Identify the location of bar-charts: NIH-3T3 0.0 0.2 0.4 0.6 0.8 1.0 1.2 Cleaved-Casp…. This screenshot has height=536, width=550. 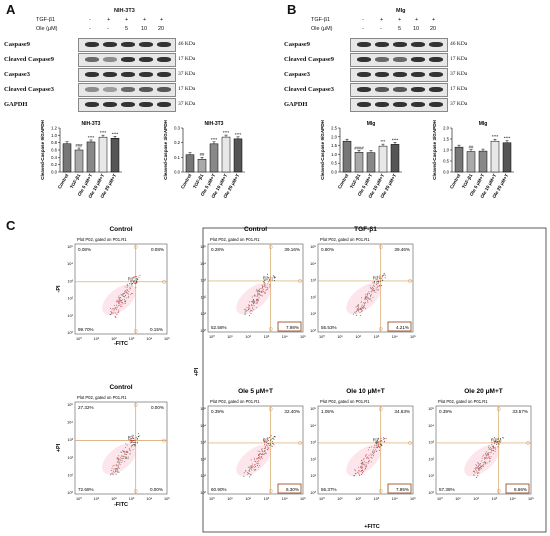
(277, 159).